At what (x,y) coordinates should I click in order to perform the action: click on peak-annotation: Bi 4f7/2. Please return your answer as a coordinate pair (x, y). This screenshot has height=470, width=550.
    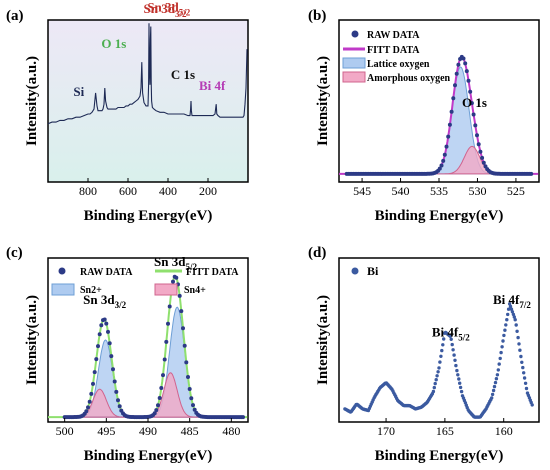
    Looking at the image, I should click on (512, 301).